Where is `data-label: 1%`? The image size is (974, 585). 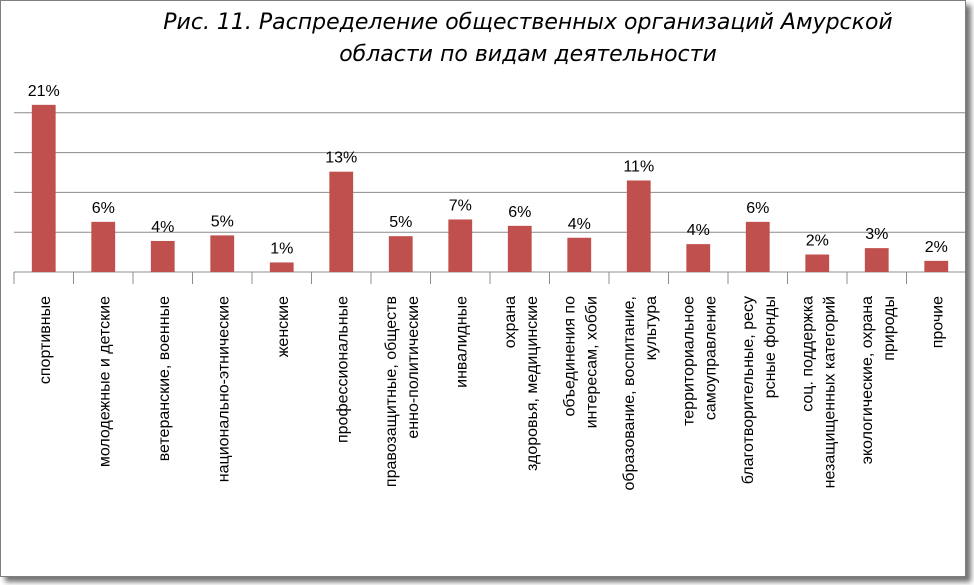 data-label: 1% is located at coordinates (281, 248).